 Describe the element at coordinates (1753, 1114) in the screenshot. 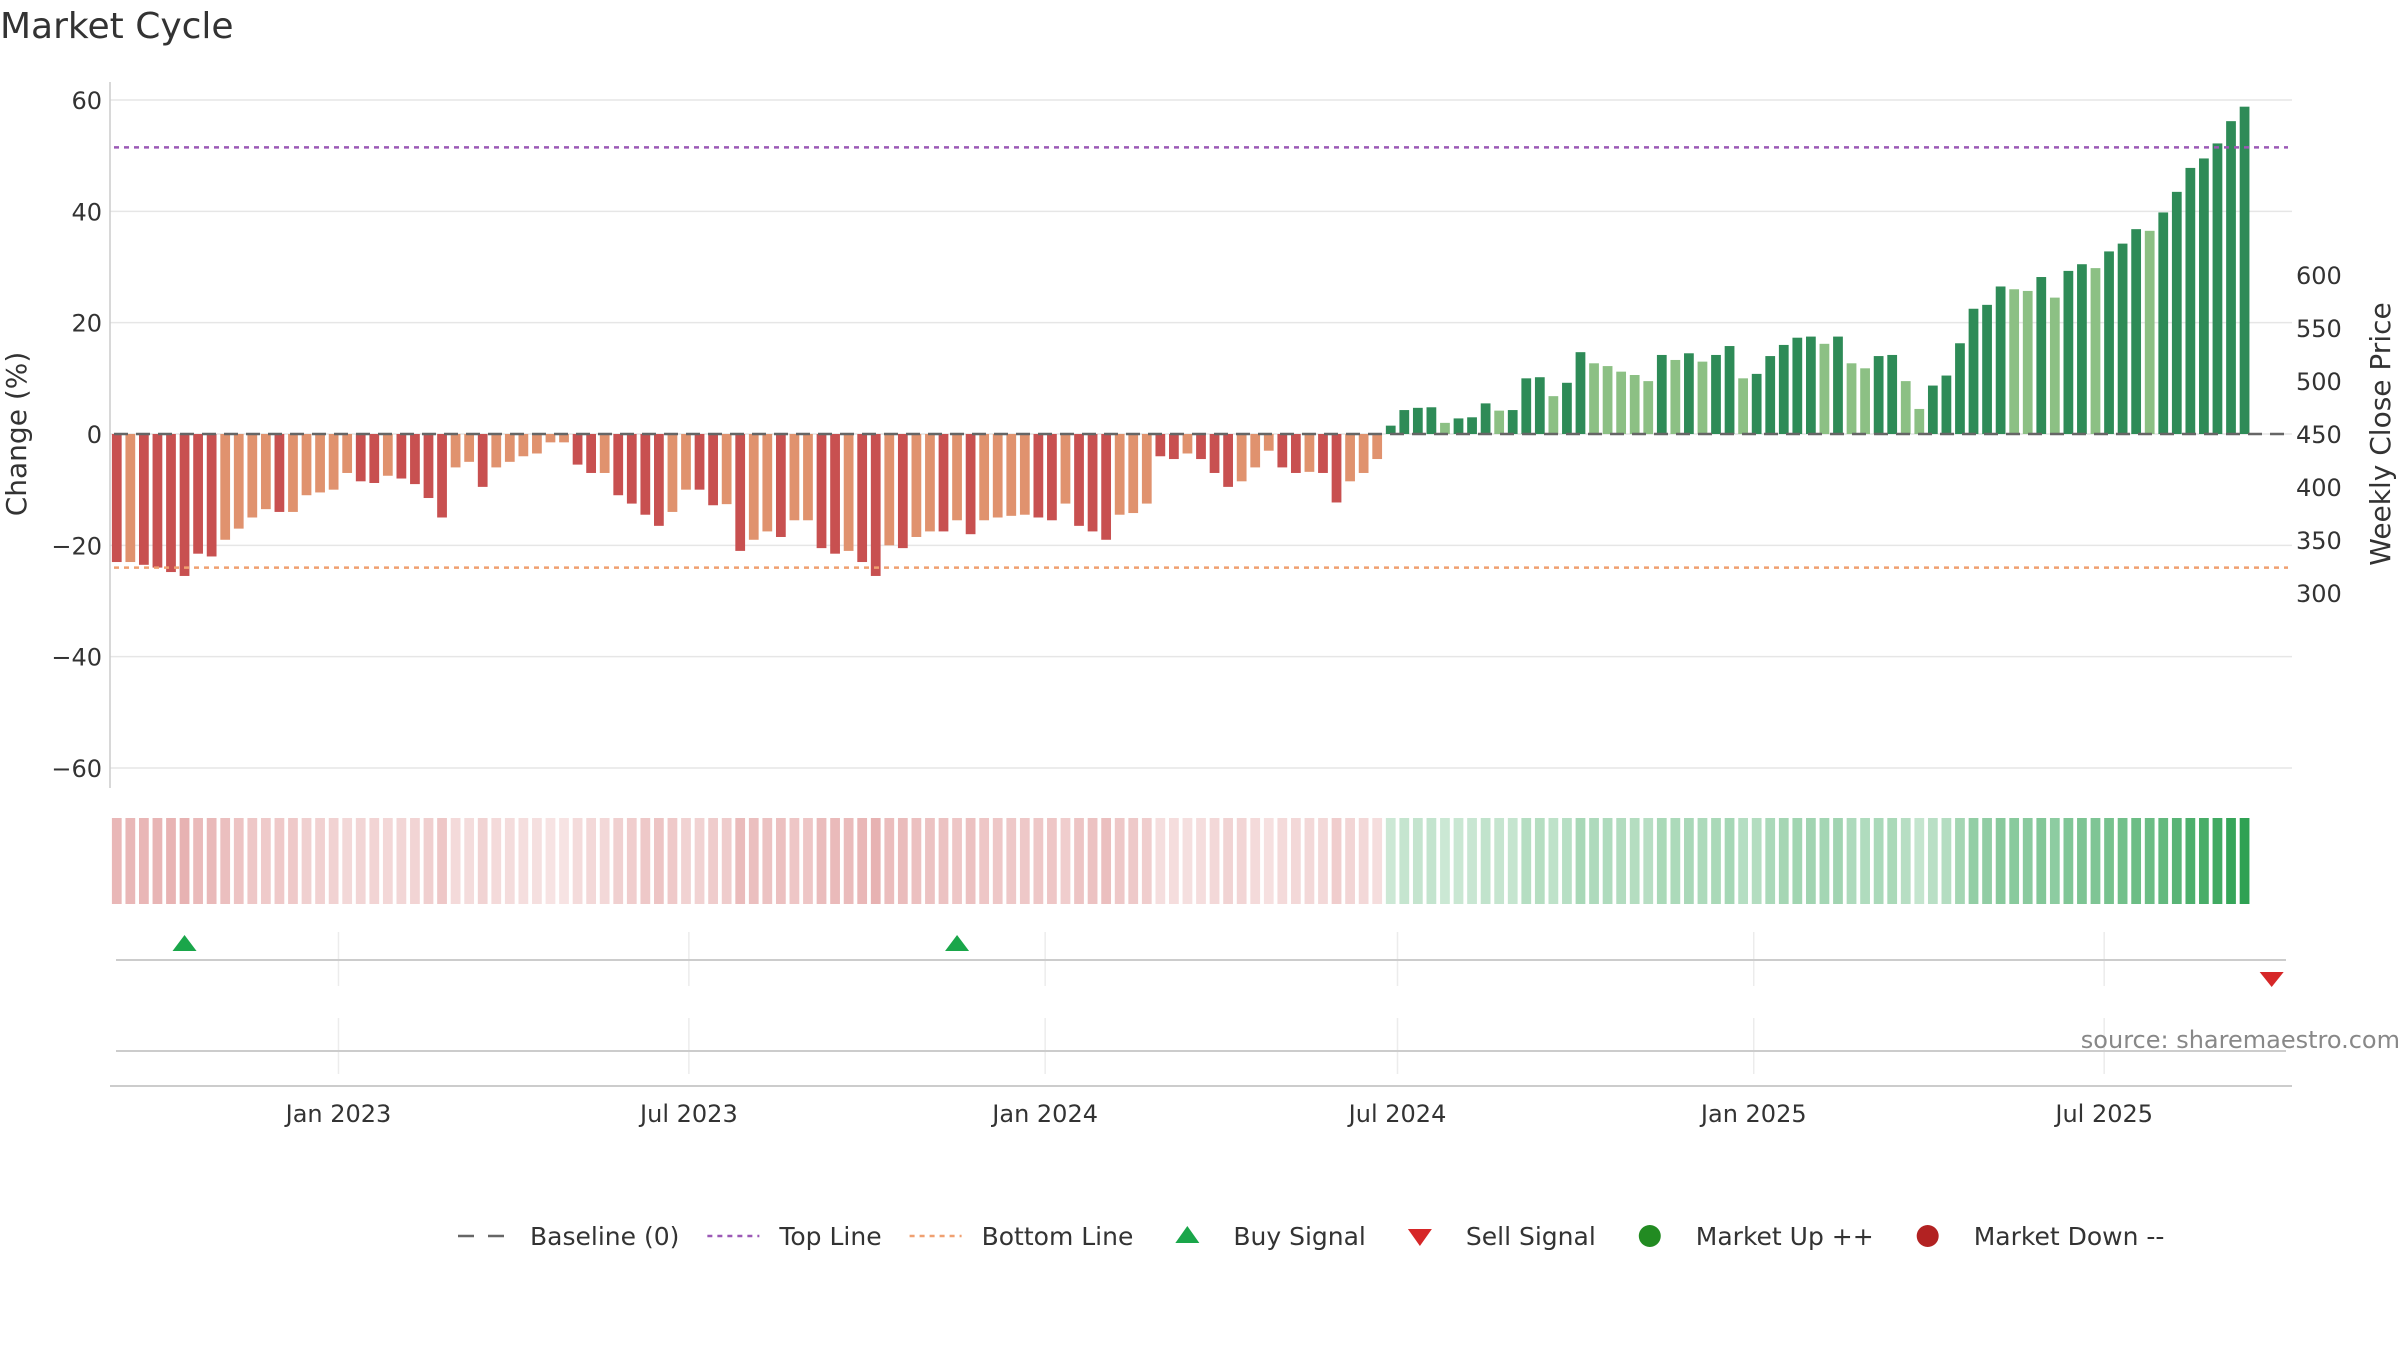

I see `x-tick-label: Jan 2025` at that location.